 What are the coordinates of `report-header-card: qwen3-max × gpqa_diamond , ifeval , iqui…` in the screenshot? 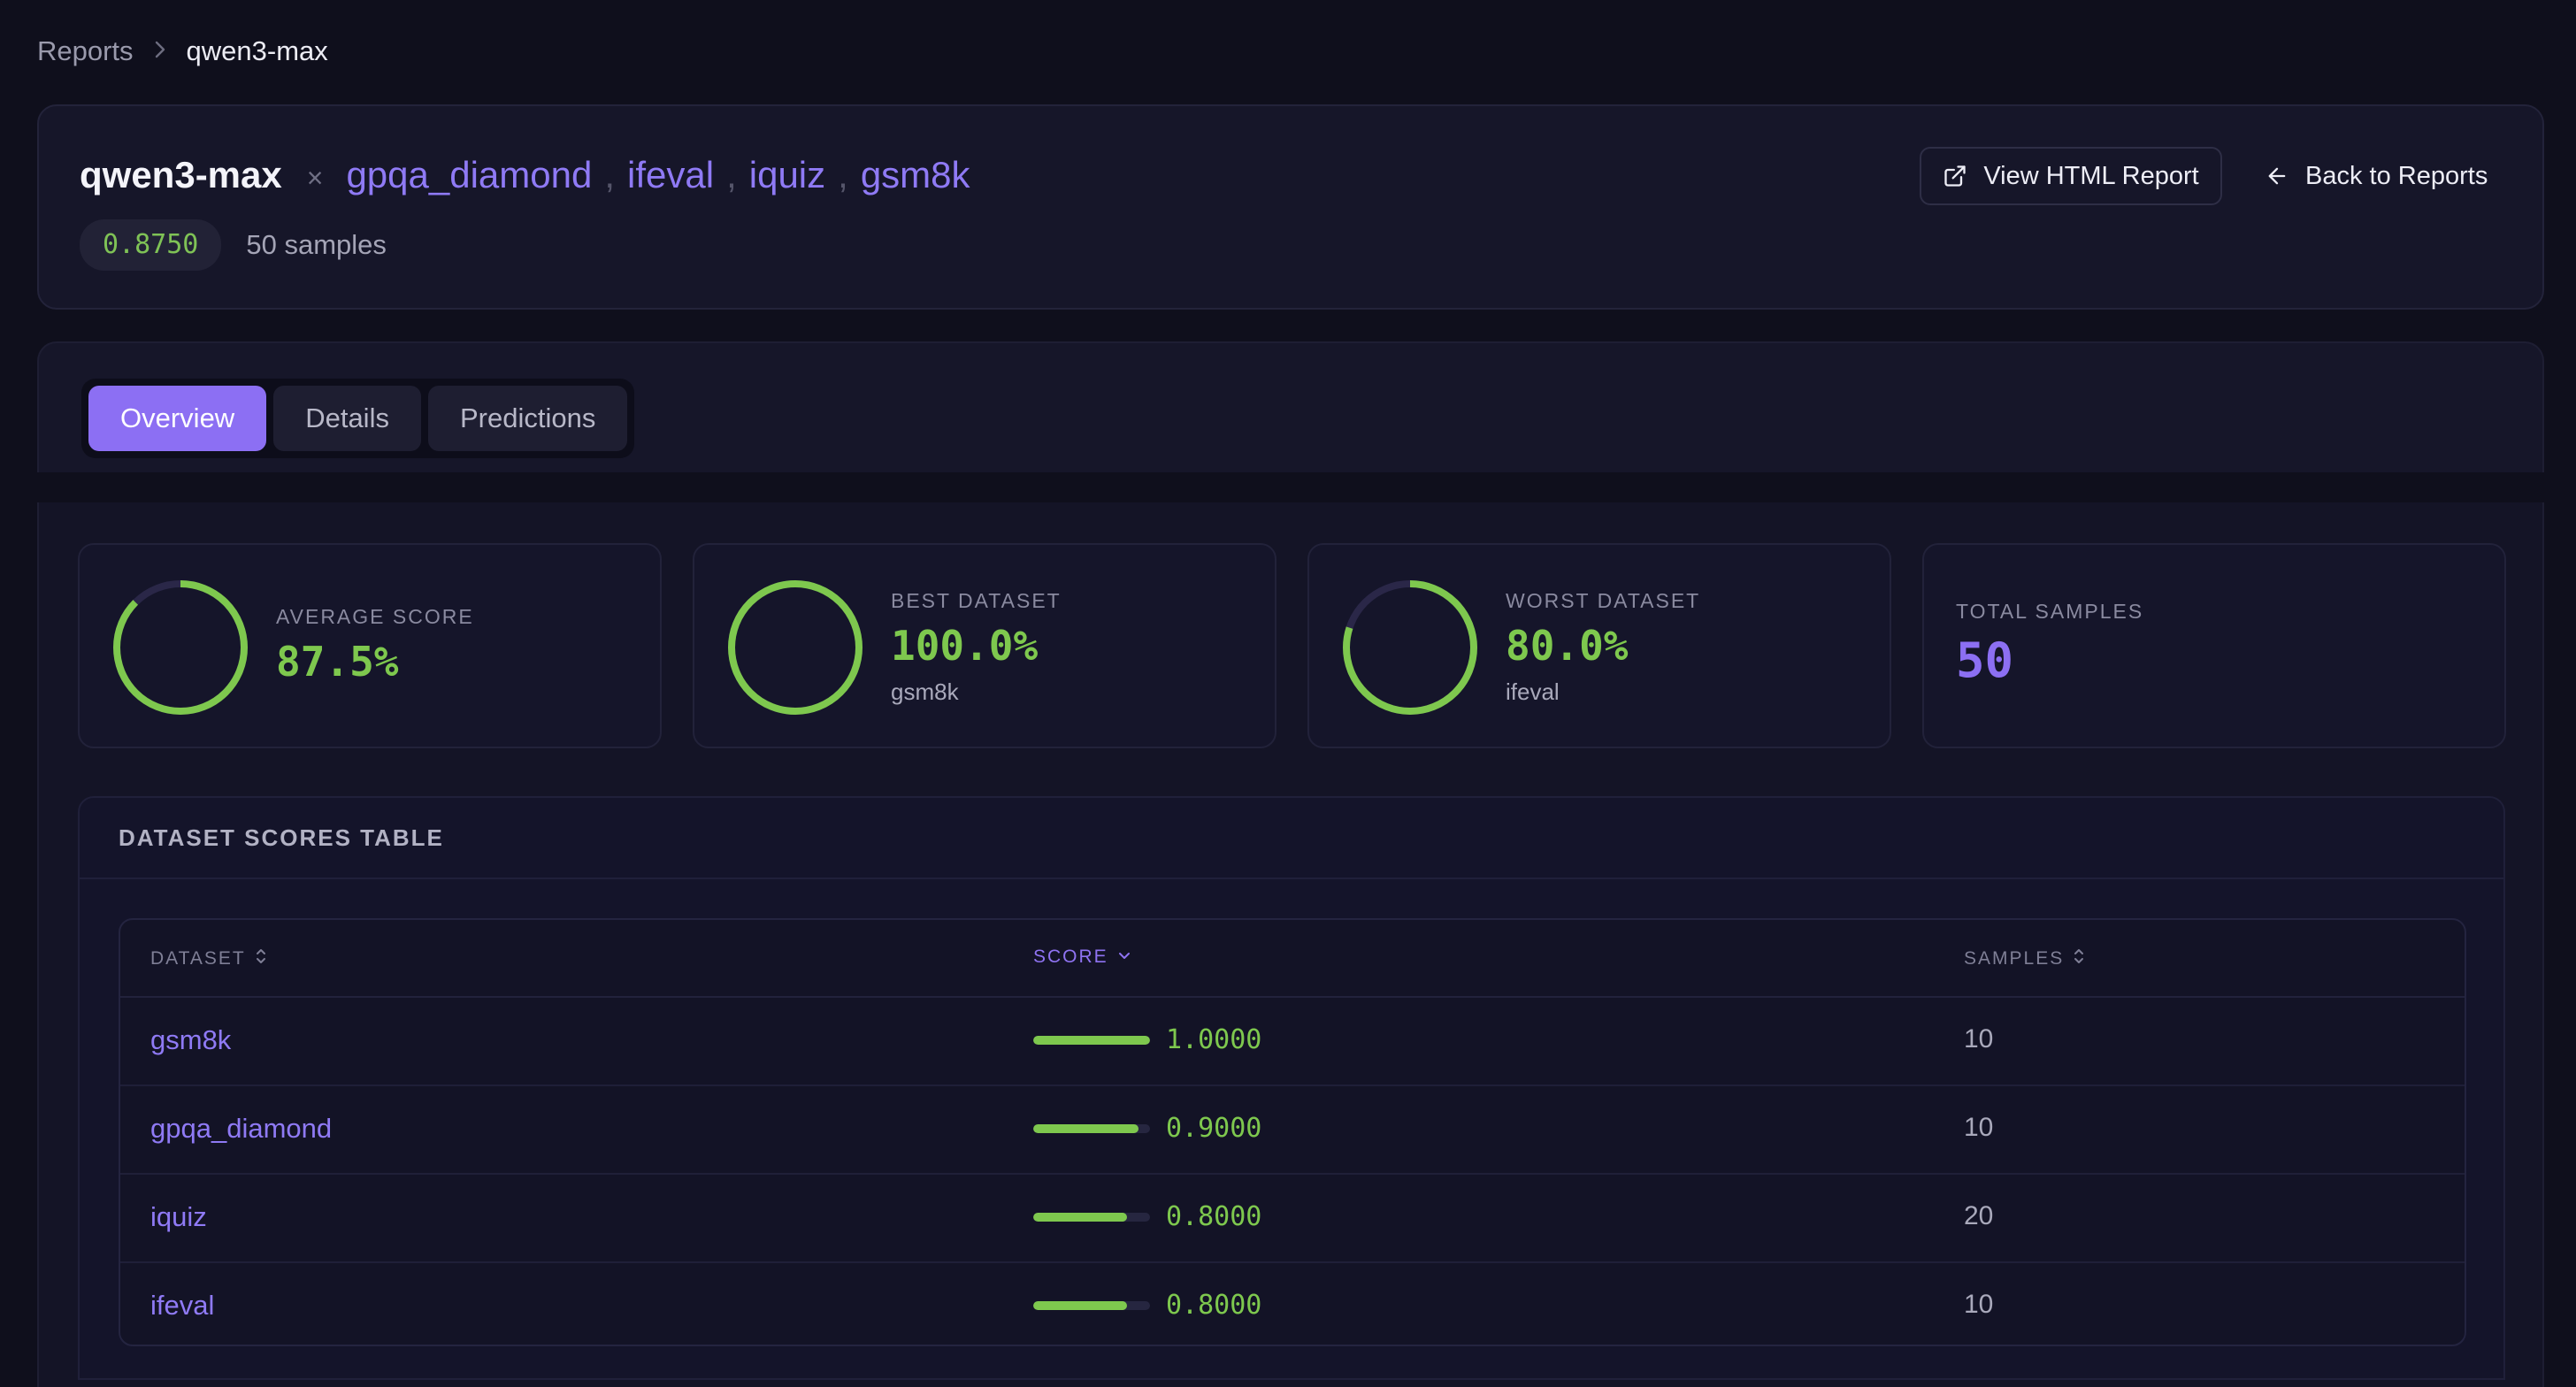 It's located at (1290, 207).